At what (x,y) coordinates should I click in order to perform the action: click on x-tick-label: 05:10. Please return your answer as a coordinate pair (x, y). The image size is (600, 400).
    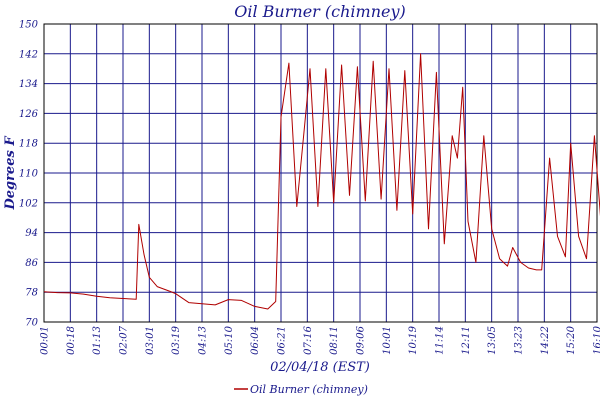
    Looking at the image, I should click on (229, 339).